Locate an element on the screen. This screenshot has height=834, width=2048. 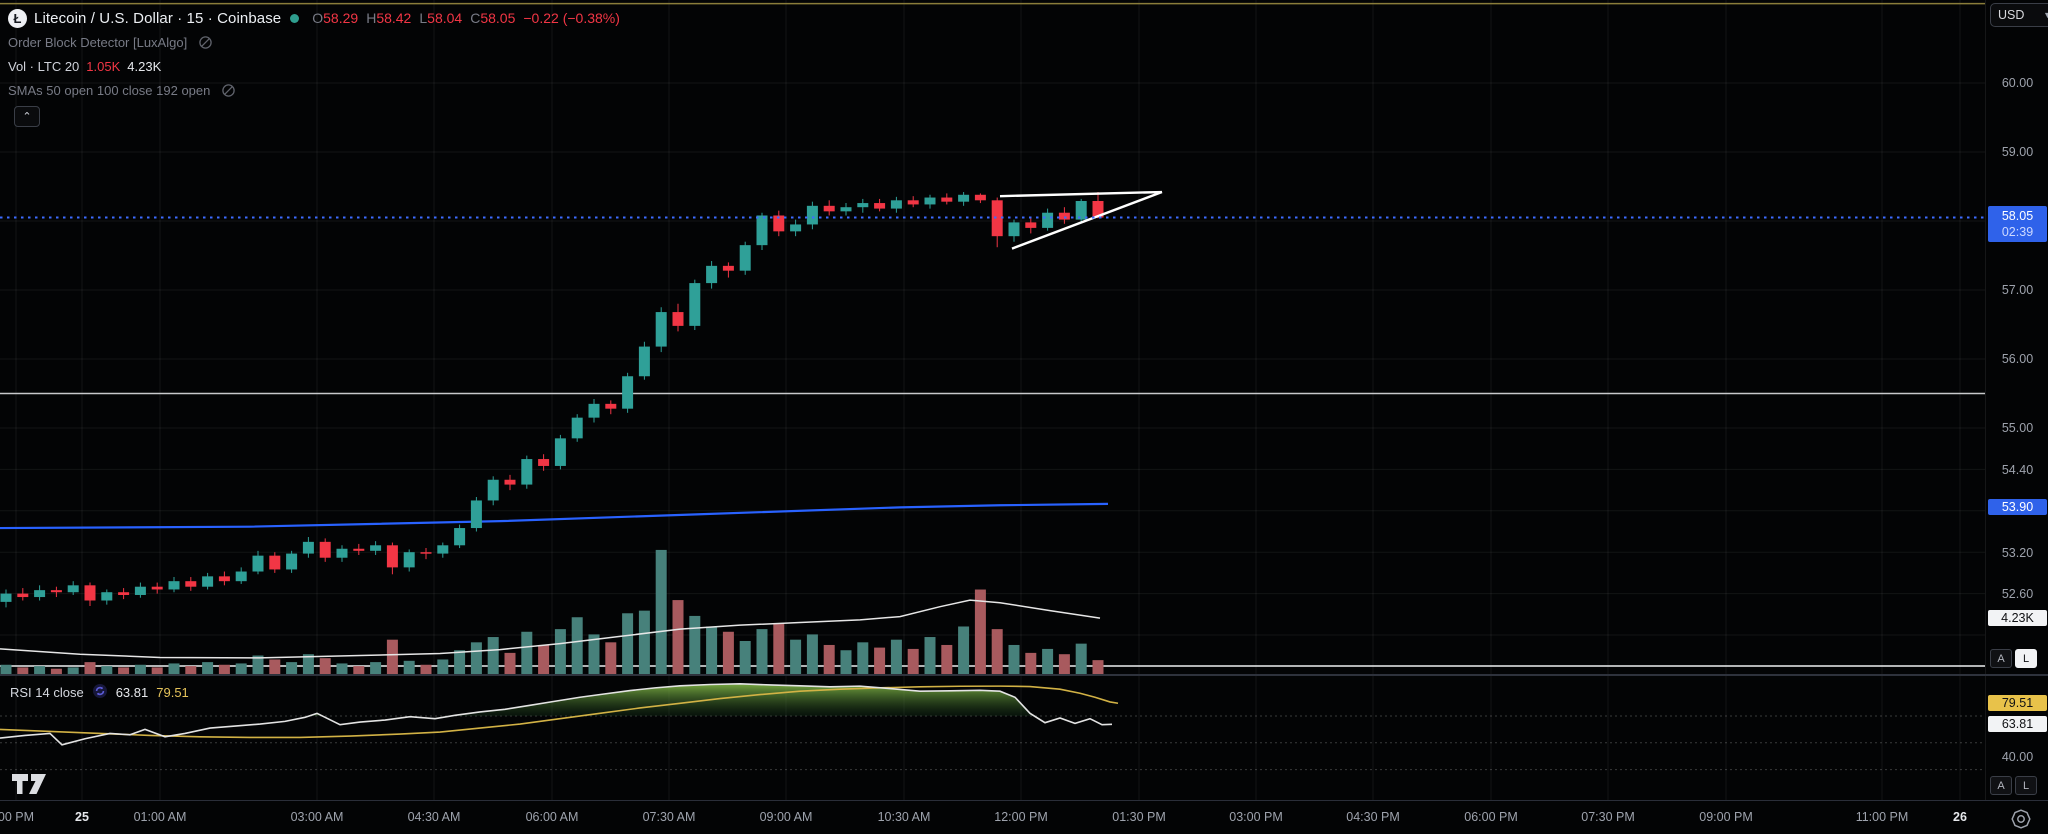
orderblock-label: Order Block Detector [LuxAlgo] is located at coordinates (98, 42).